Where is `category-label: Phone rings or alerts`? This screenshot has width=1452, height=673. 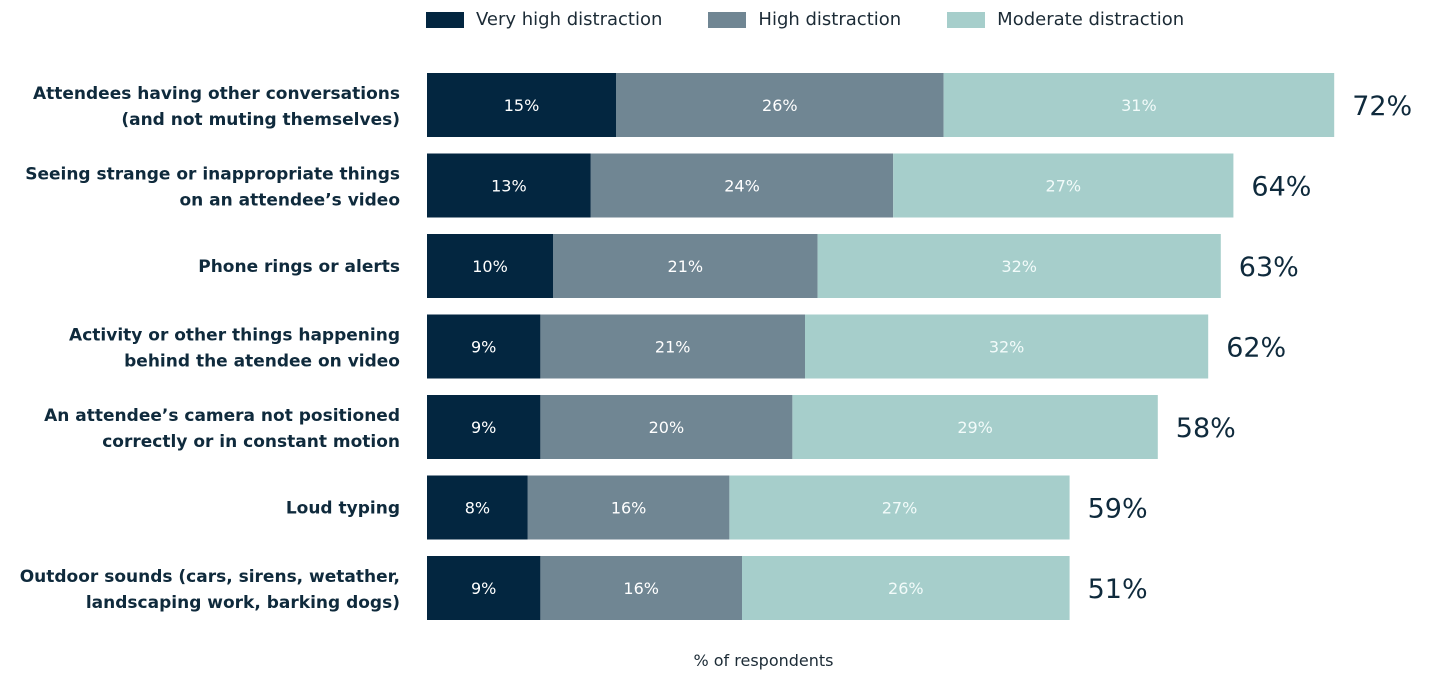
category-label: Phone rings or alerts is located at coordinates (299, 267).